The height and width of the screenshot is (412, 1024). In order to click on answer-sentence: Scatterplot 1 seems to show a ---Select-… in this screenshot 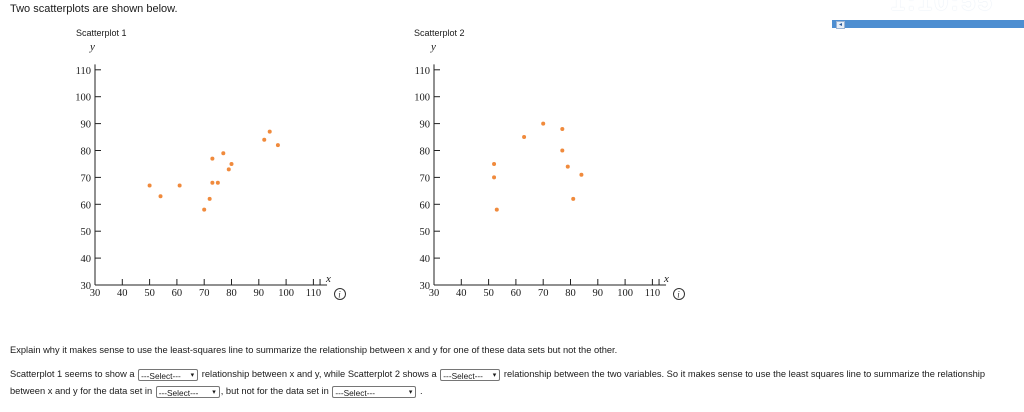, I will do `click(512, 383)`.